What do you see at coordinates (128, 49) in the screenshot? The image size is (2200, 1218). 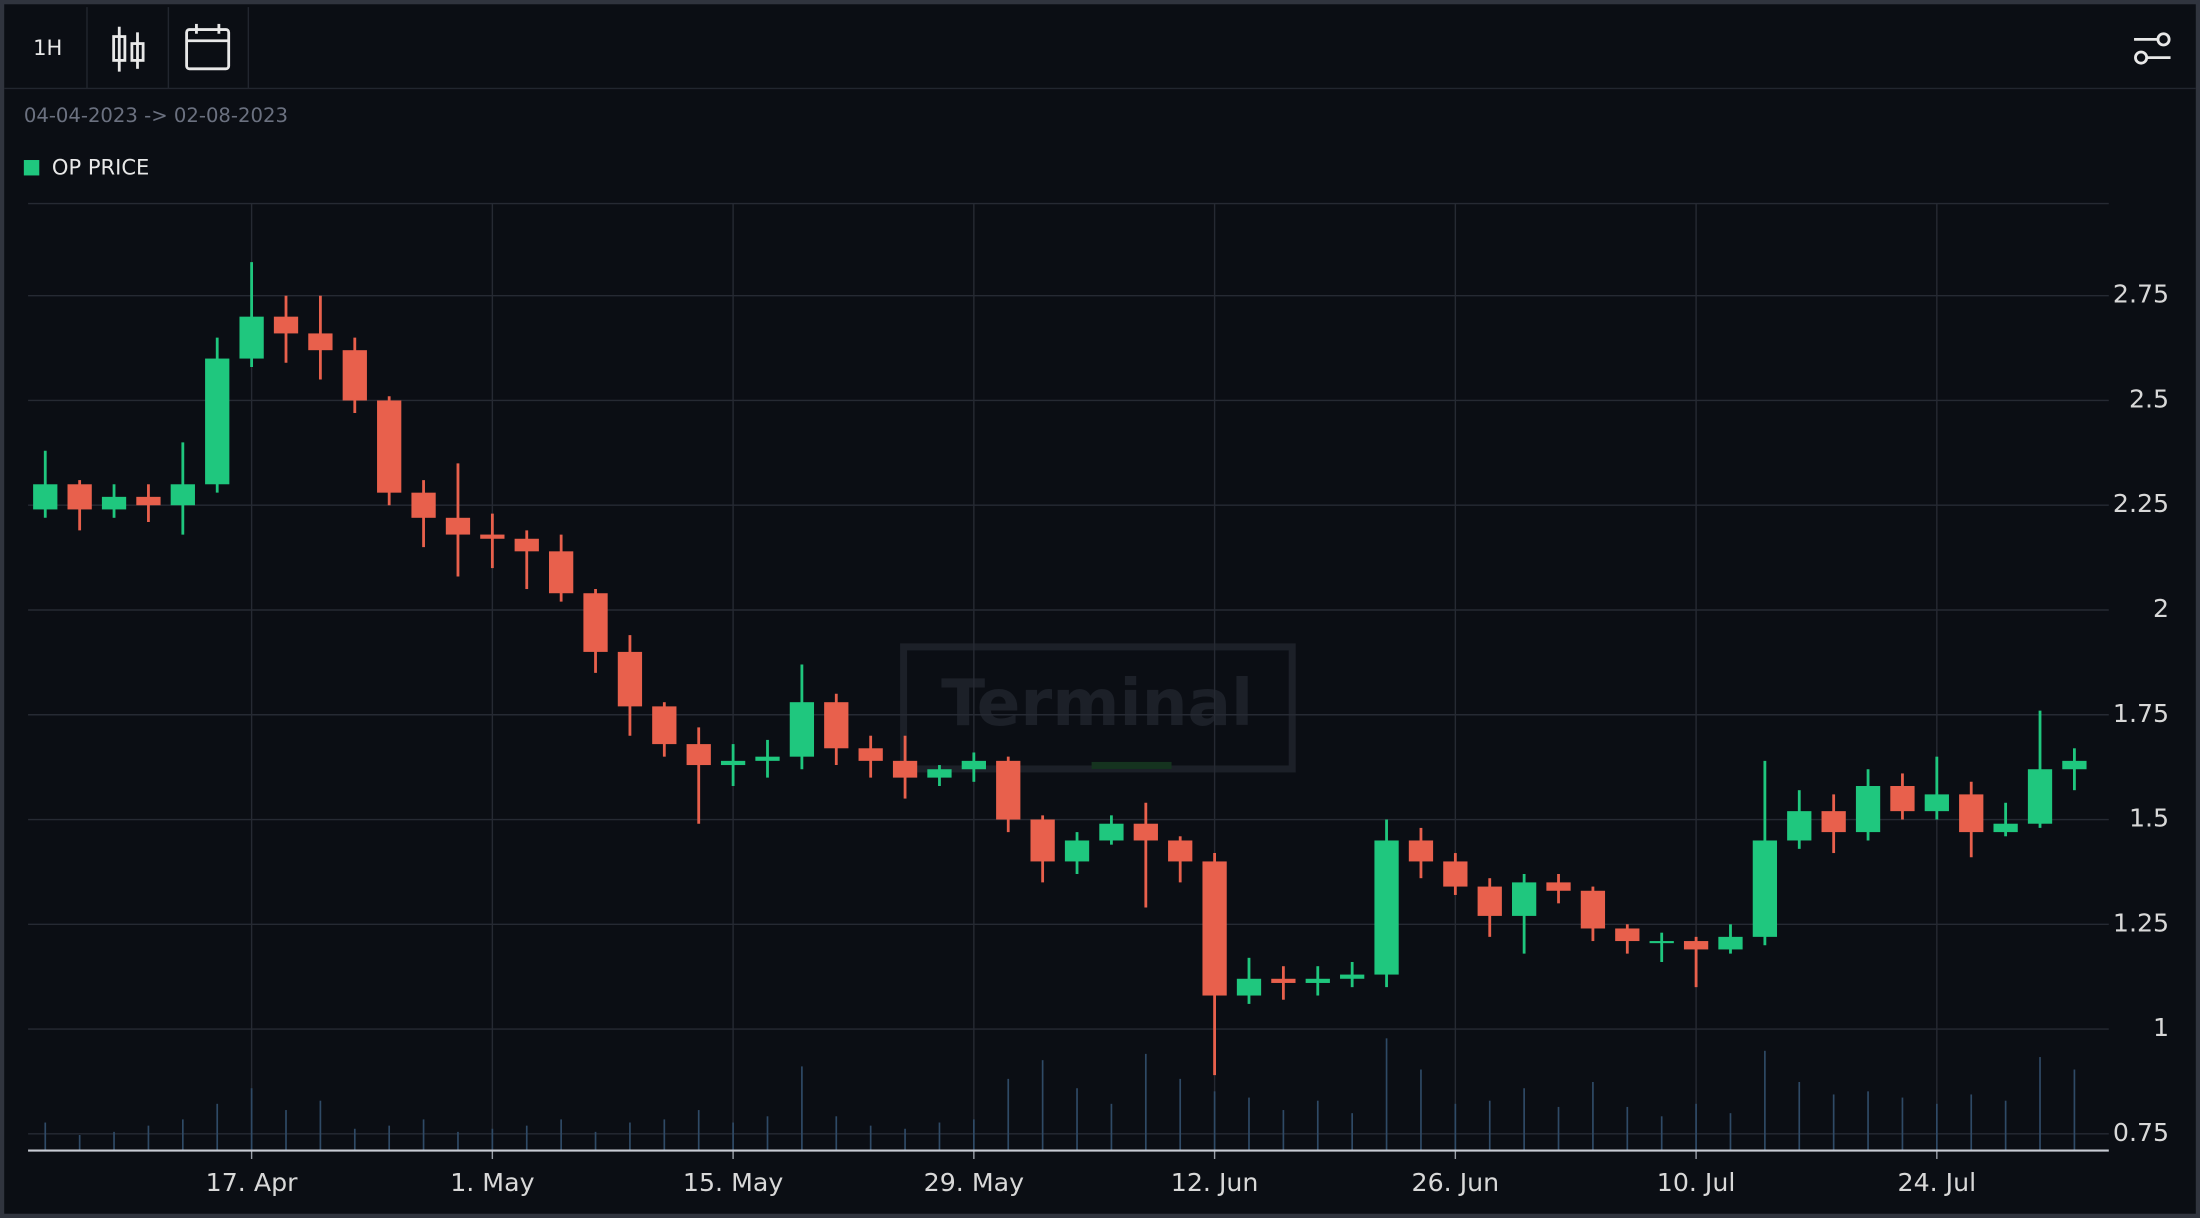 I see `chart-type-button` at bounding box center [128, 49].